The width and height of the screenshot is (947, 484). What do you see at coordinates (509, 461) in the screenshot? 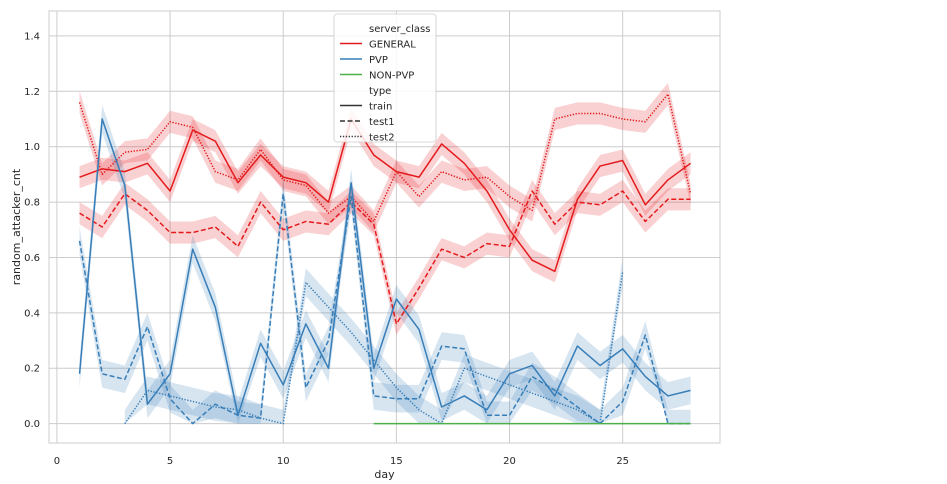
I see `x-tick-label: 20` at bounding box center [509, 461].